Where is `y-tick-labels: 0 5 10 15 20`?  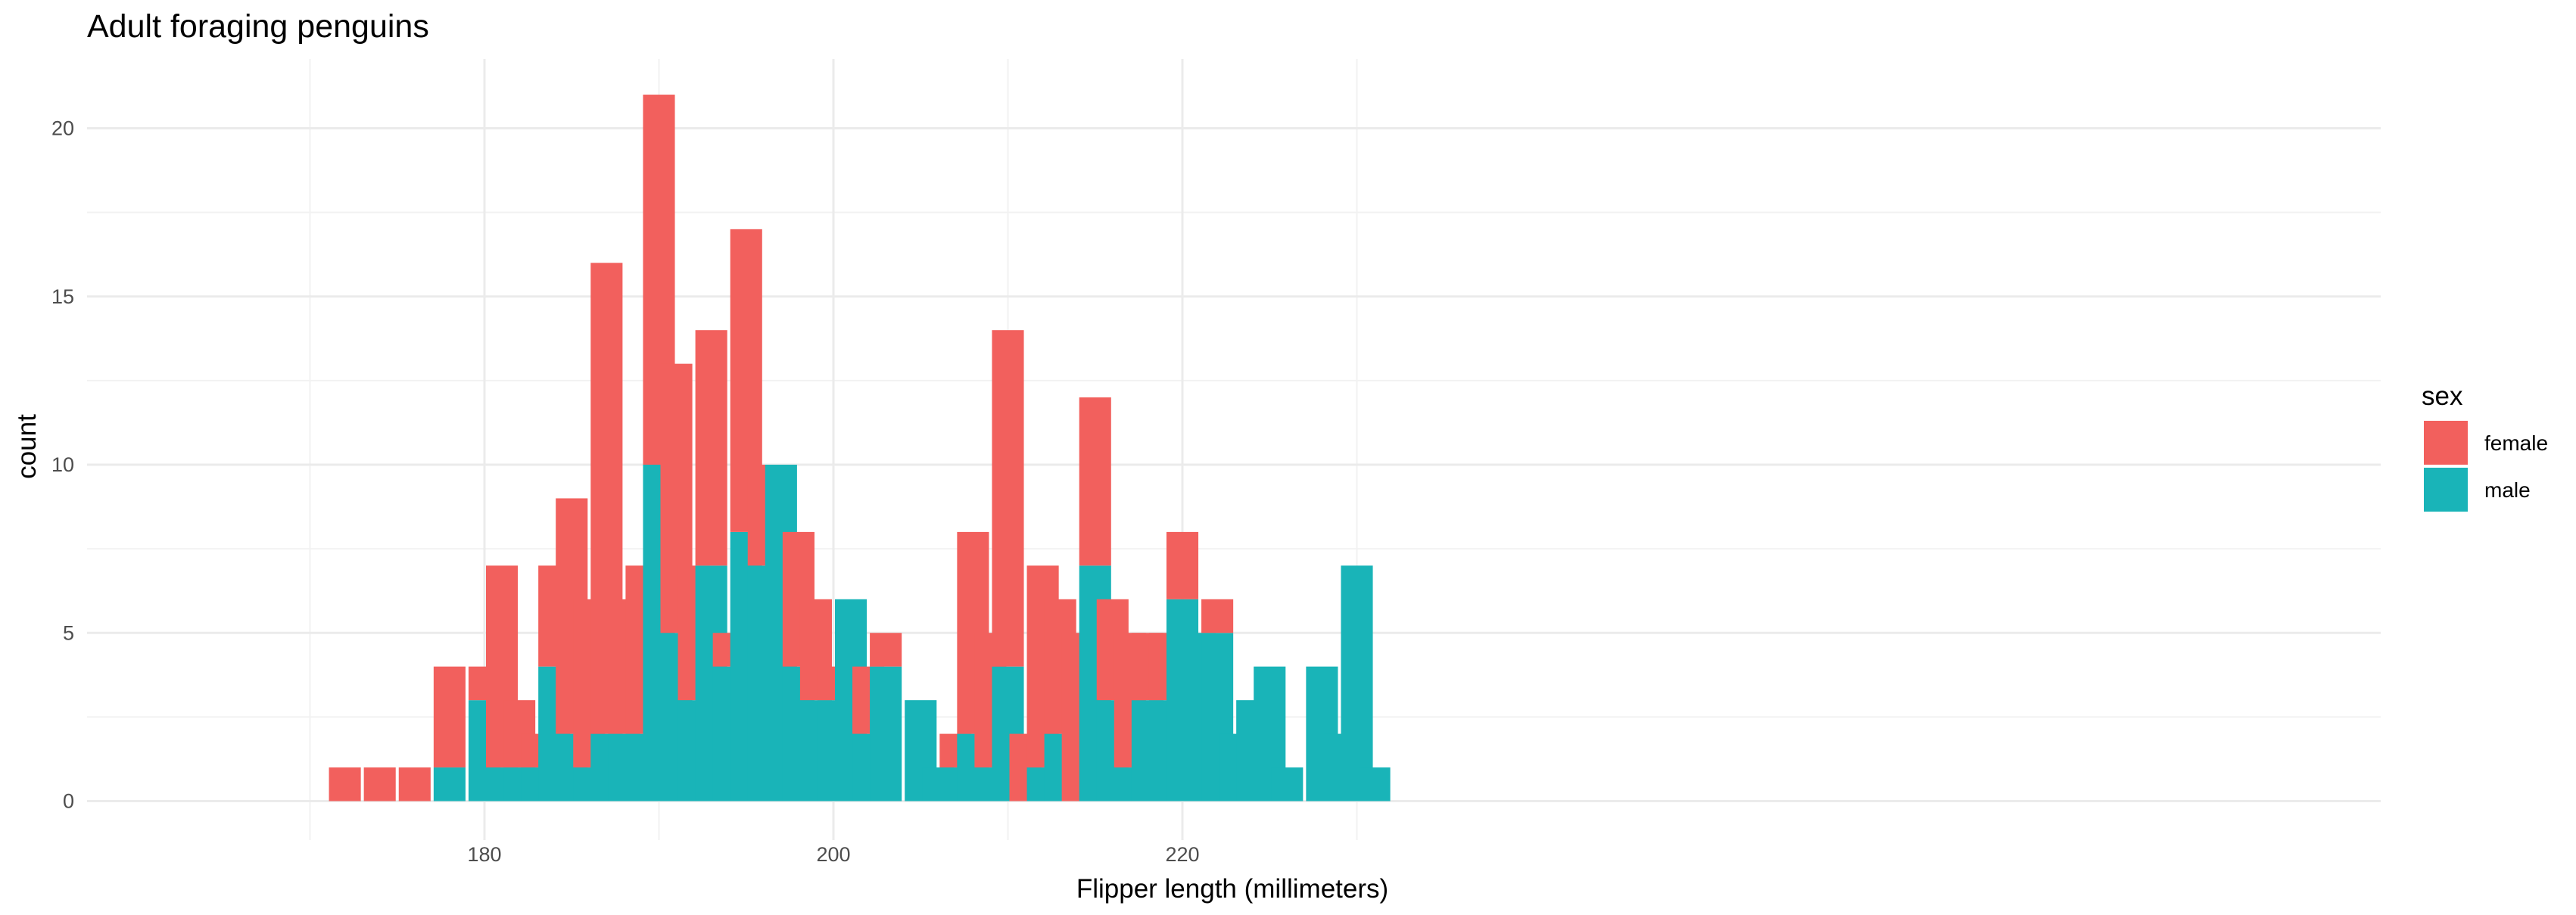
y-tick-labels: 0 5 10 15 20 is located at coordinates (62, 465).